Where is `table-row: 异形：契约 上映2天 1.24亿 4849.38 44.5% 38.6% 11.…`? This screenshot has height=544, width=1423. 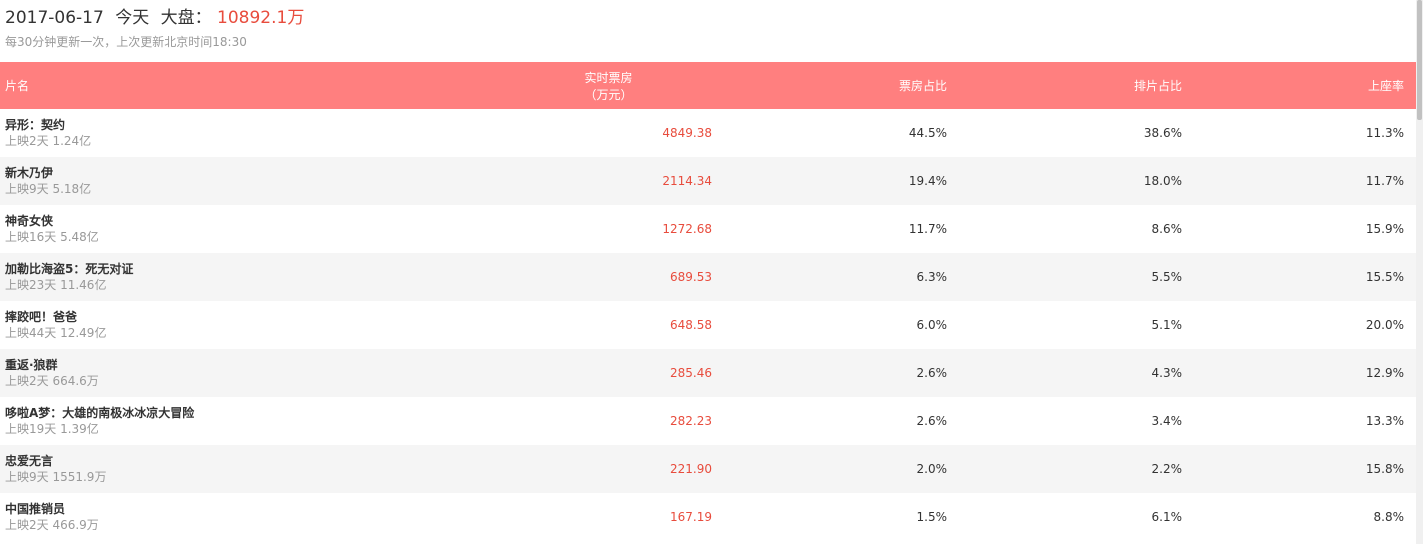
table-row: 异形：契约 上映2天 1.24亿 4849.38 44.5% 38.6% 11.… is located at coordinates (708, 133).